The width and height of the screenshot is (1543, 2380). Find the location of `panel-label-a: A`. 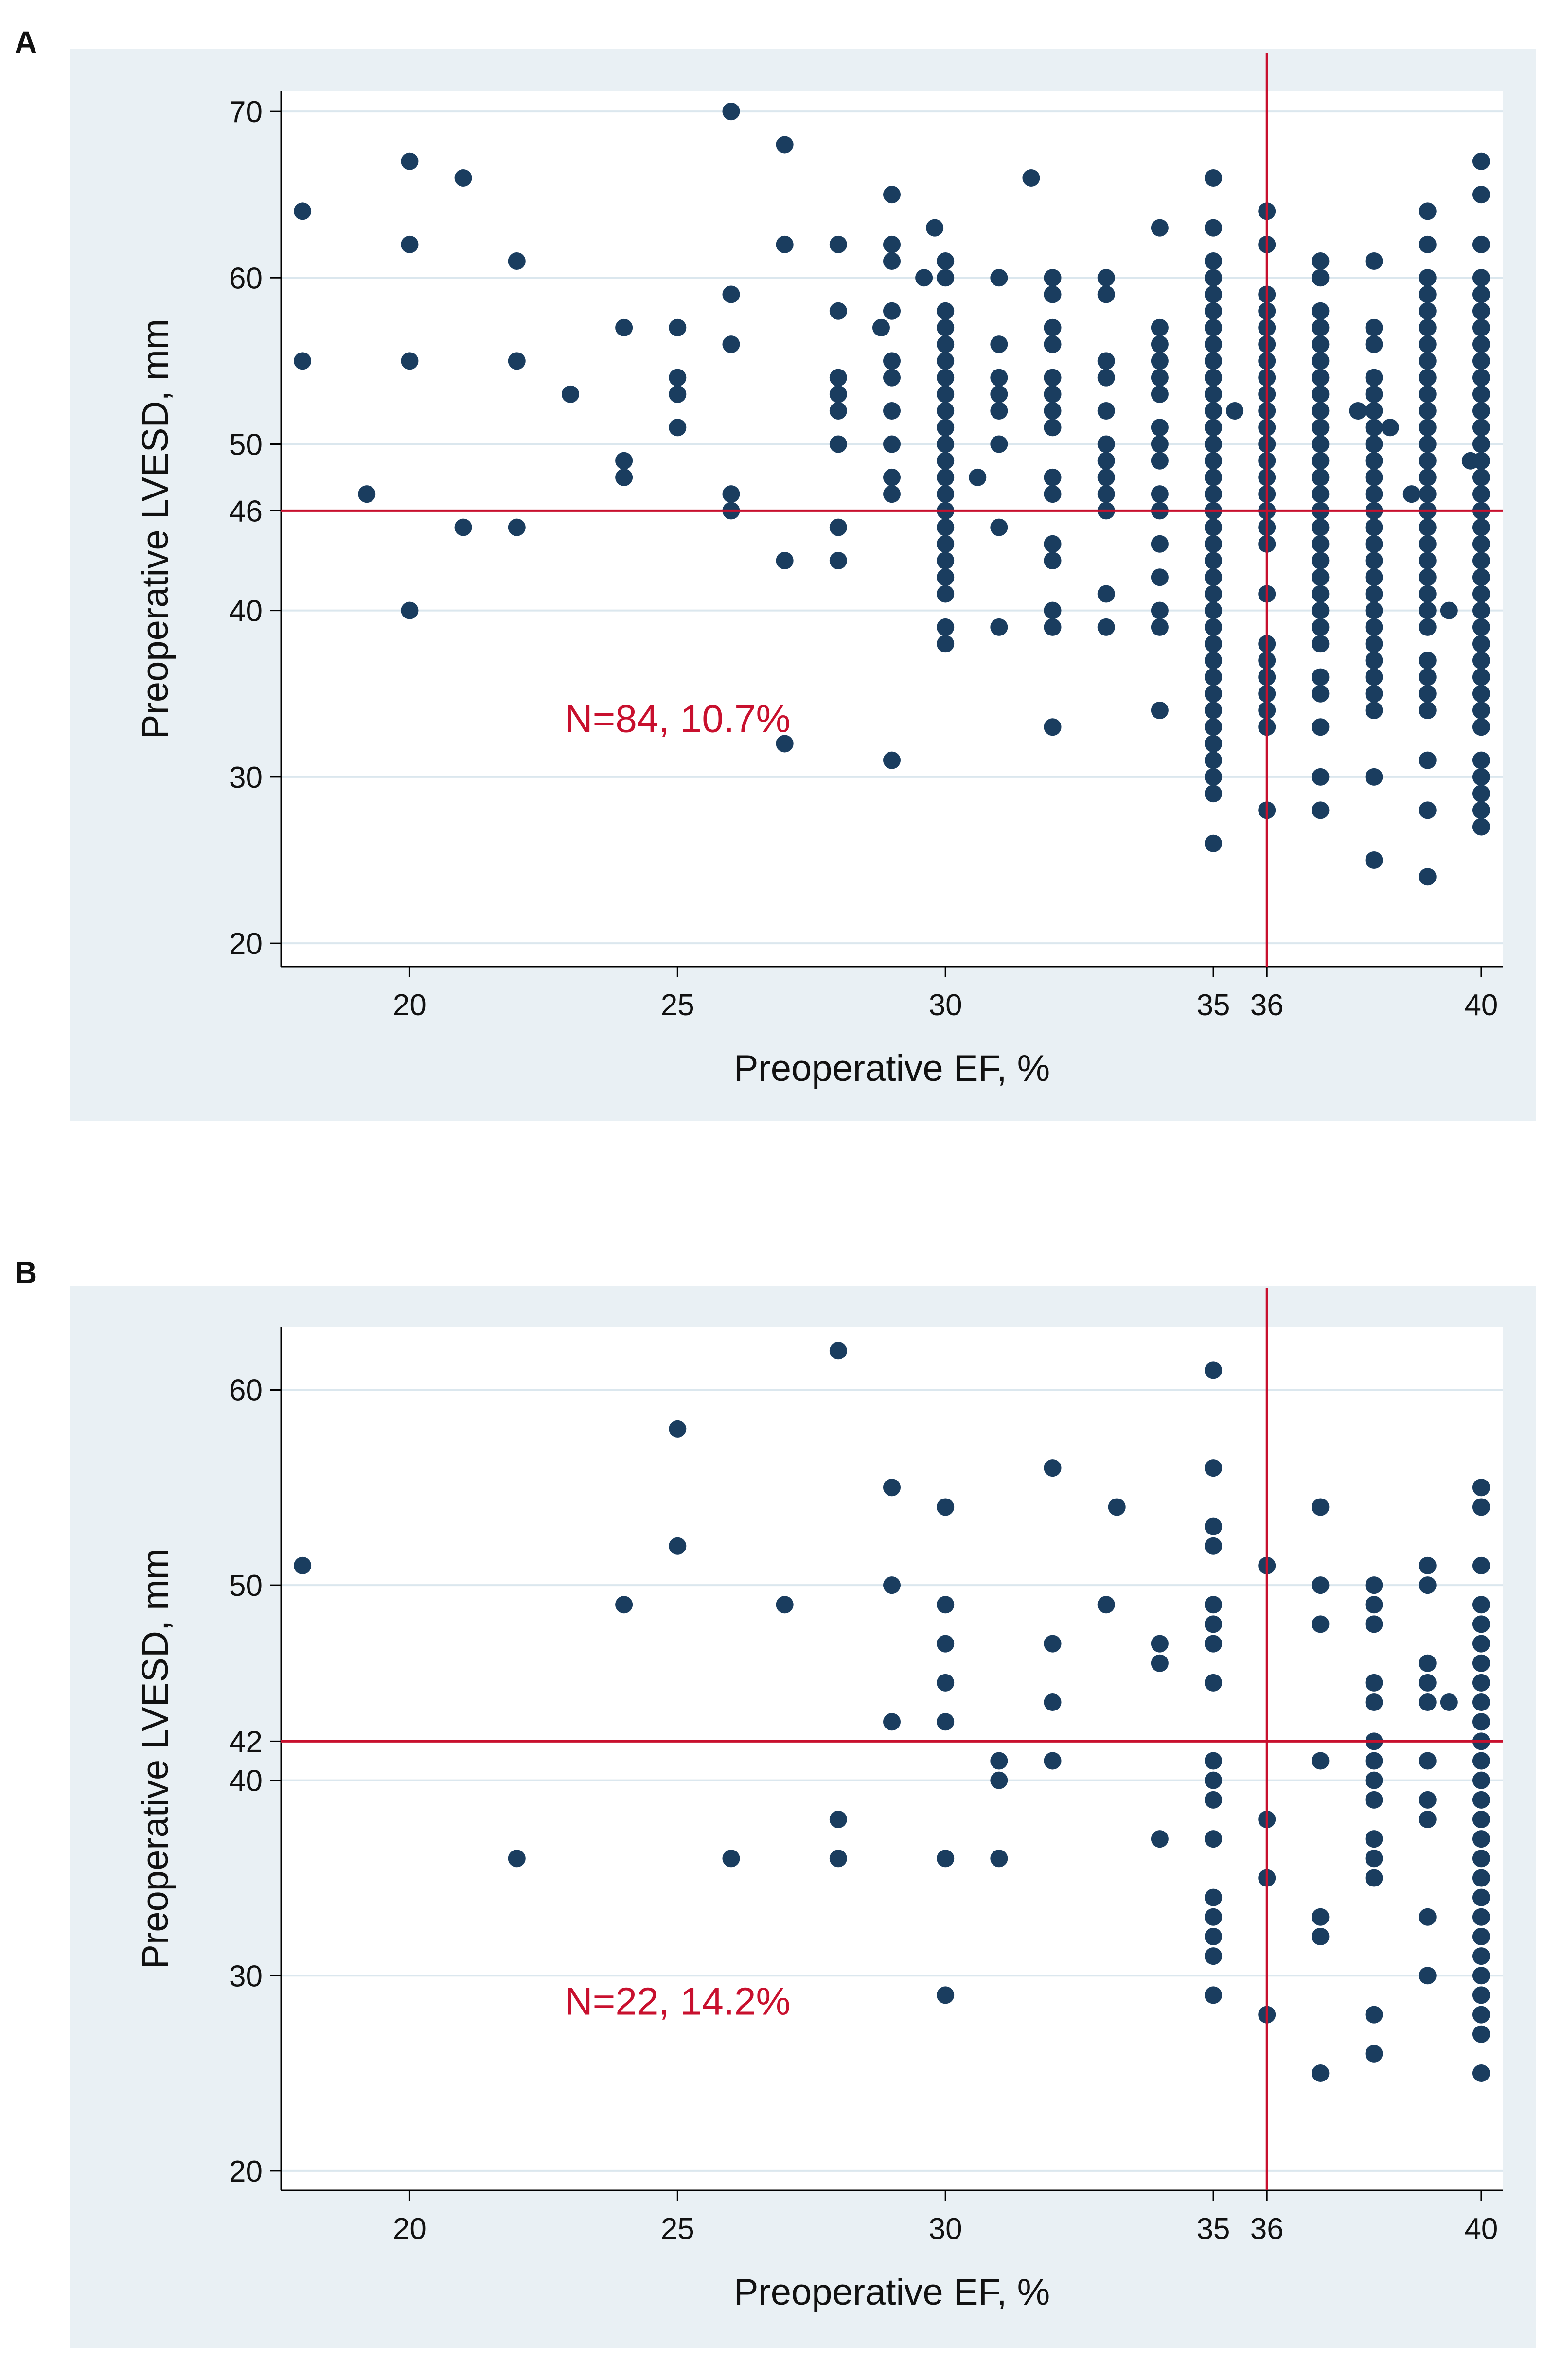

panel-label-a: A is located at coordinates (26, 42).